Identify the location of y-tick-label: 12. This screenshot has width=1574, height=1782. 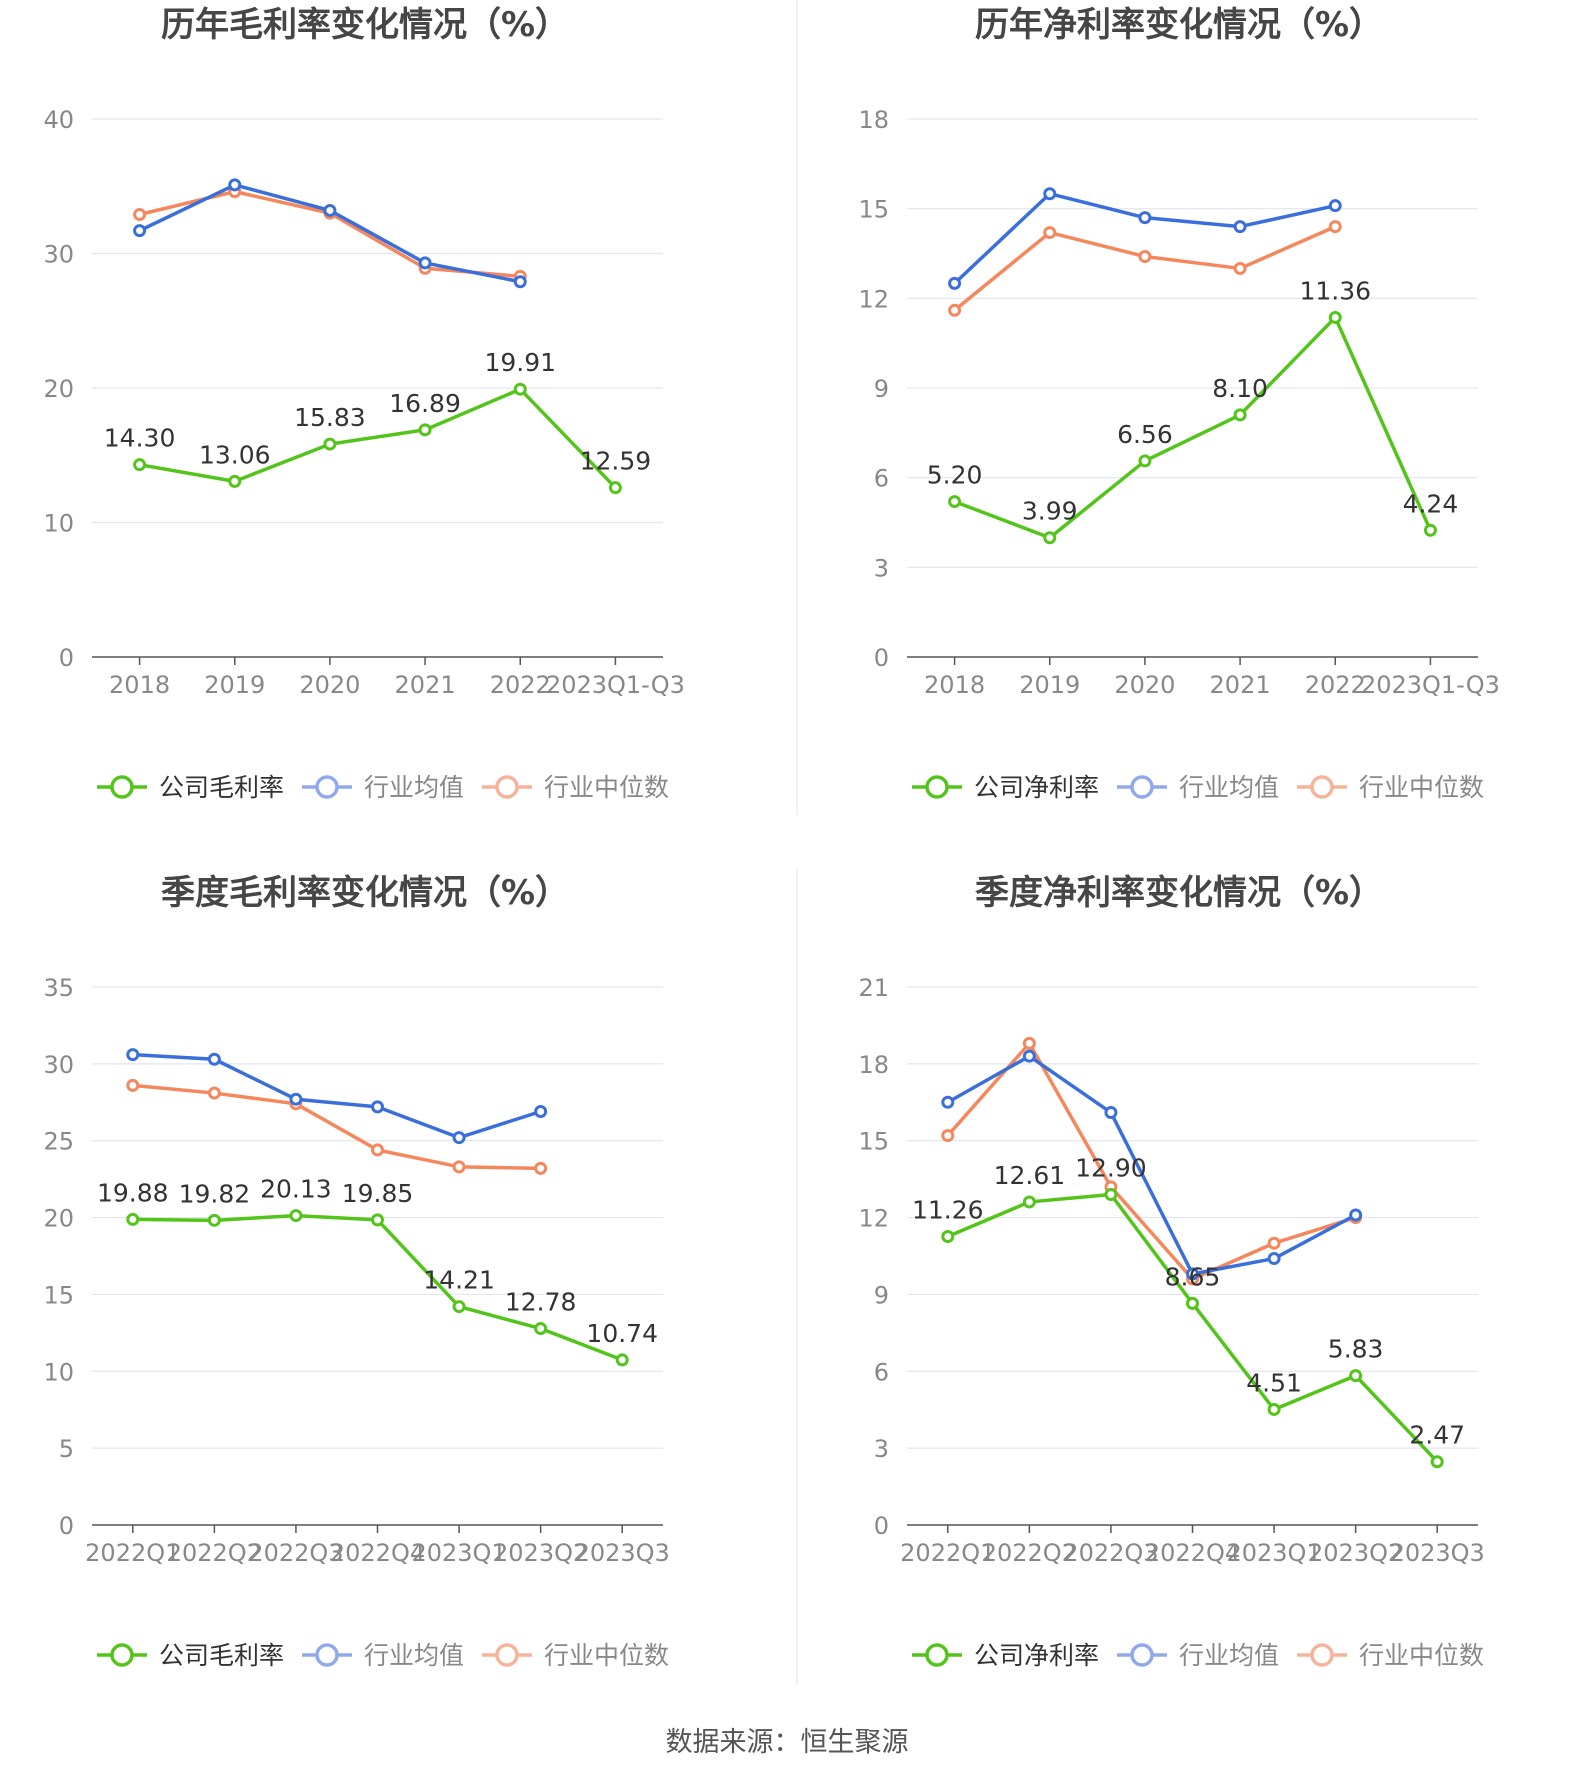
(873, 299).